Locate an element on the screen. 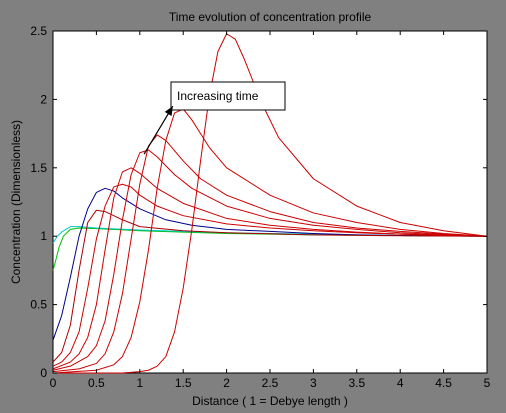 Image resolution: width=506 pixels, height=413 pixels. x-tick-label: 1 is located at coordinates (139, 383).